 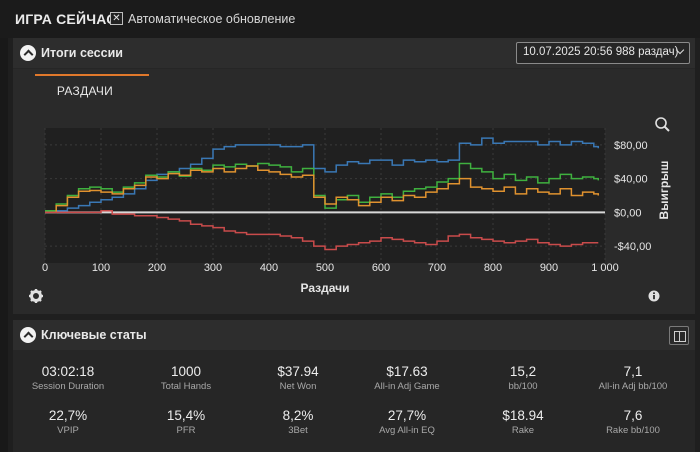 What do you see at coordinates (523, 371) in the screenshot?
I see `stat-value: 15,2` at bounding box center [523, 371].